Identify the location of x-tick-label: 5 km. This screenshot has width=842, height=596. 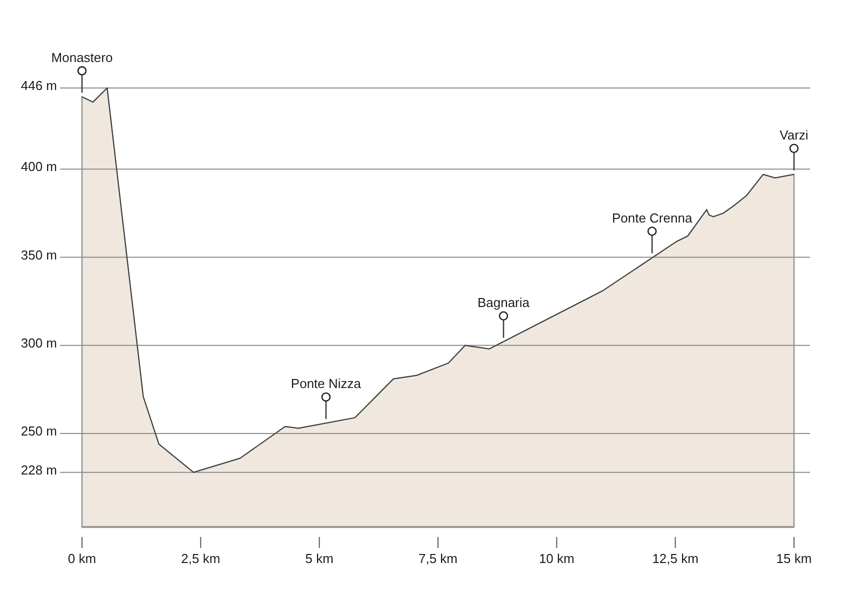
(319, 558).